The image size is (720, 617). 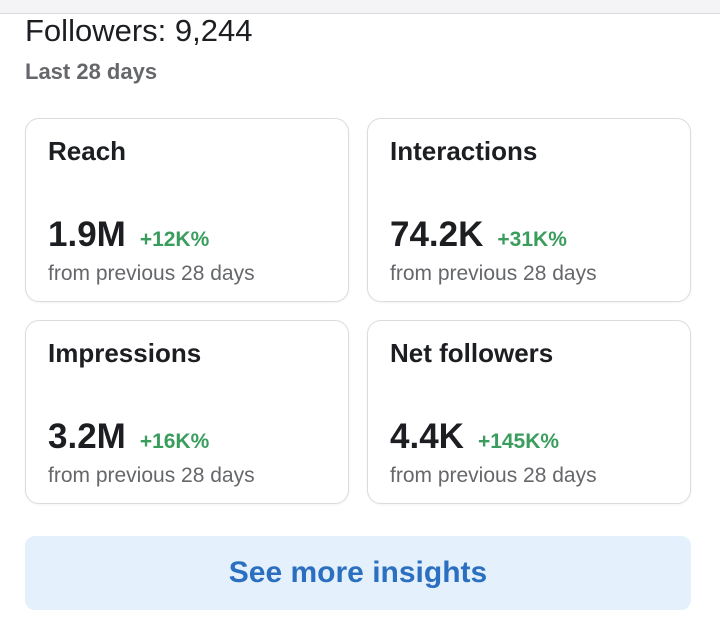 I want to click on time-period-label: Last 28 days, so click(x=91, y=71).